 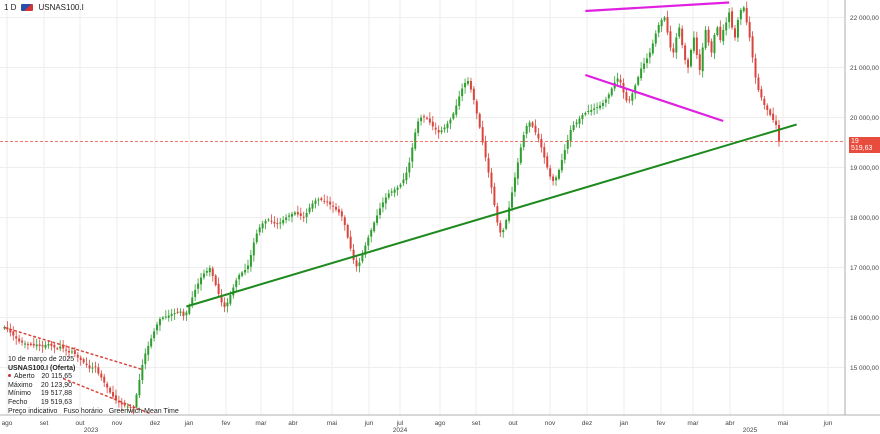 I want to click on wedge-lower, so click(x=654, y=98).